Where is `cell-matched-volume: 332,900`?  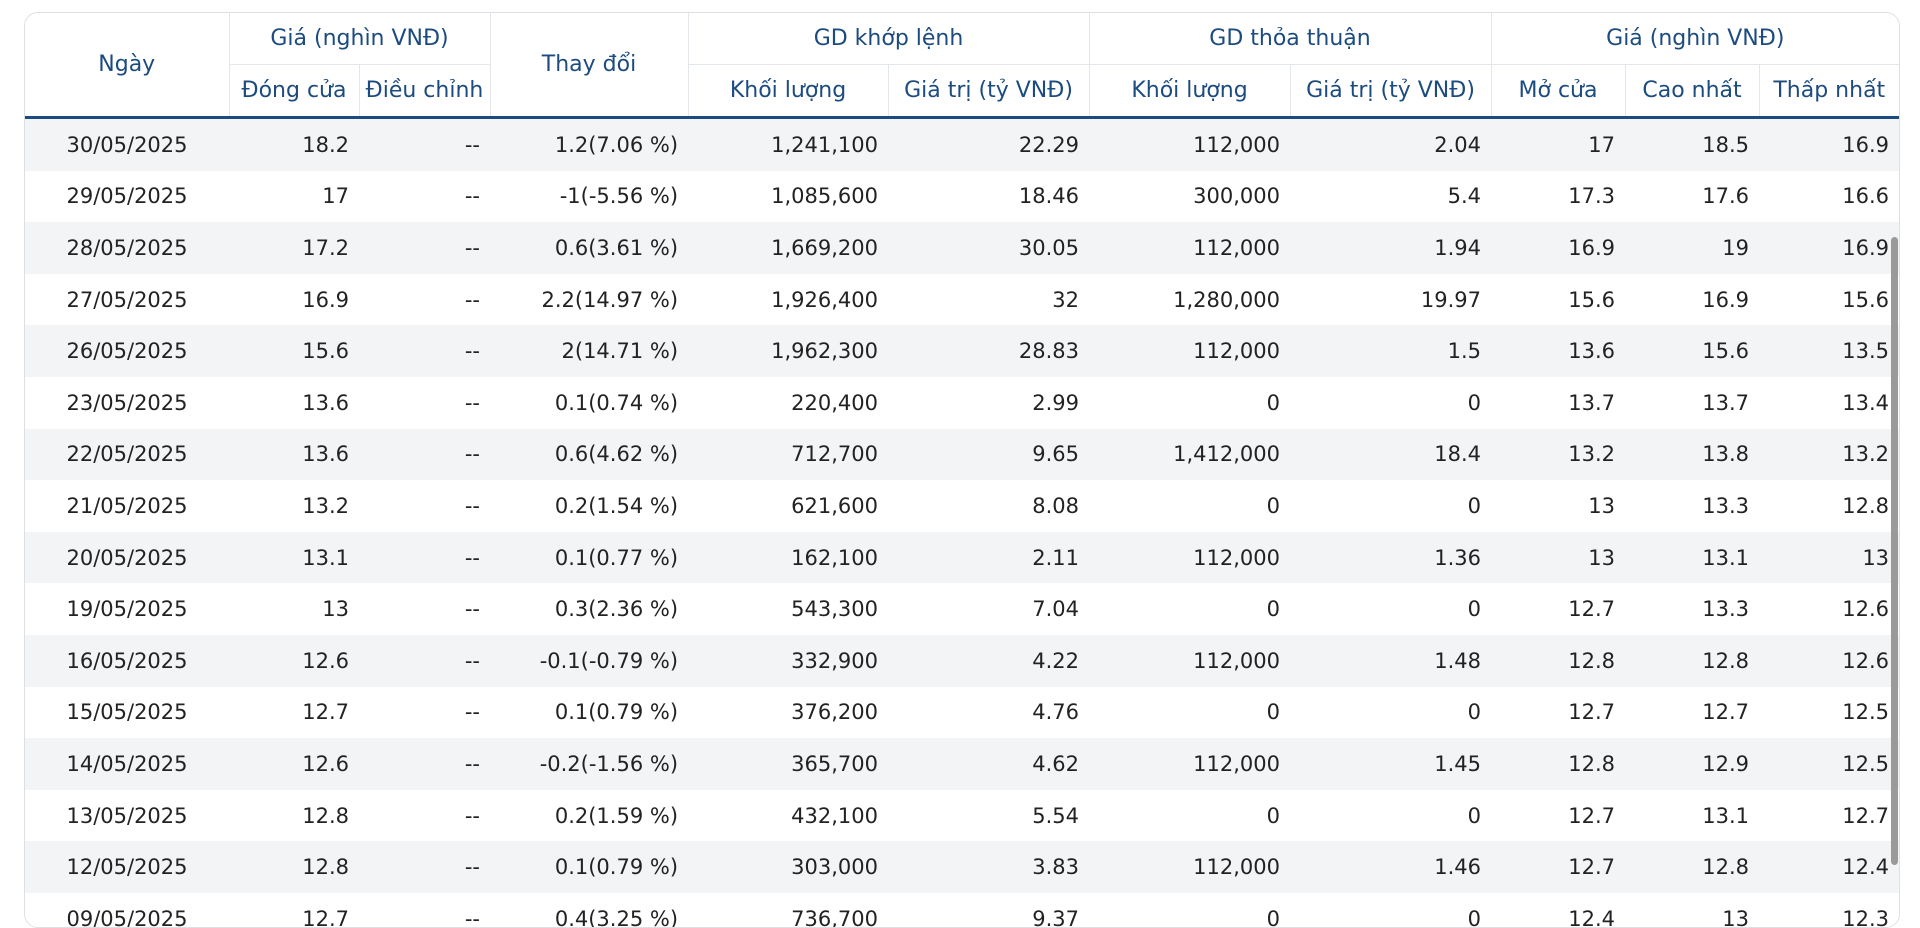
cell-matched-volume: 332,900 is located at coordinates (788, 661).